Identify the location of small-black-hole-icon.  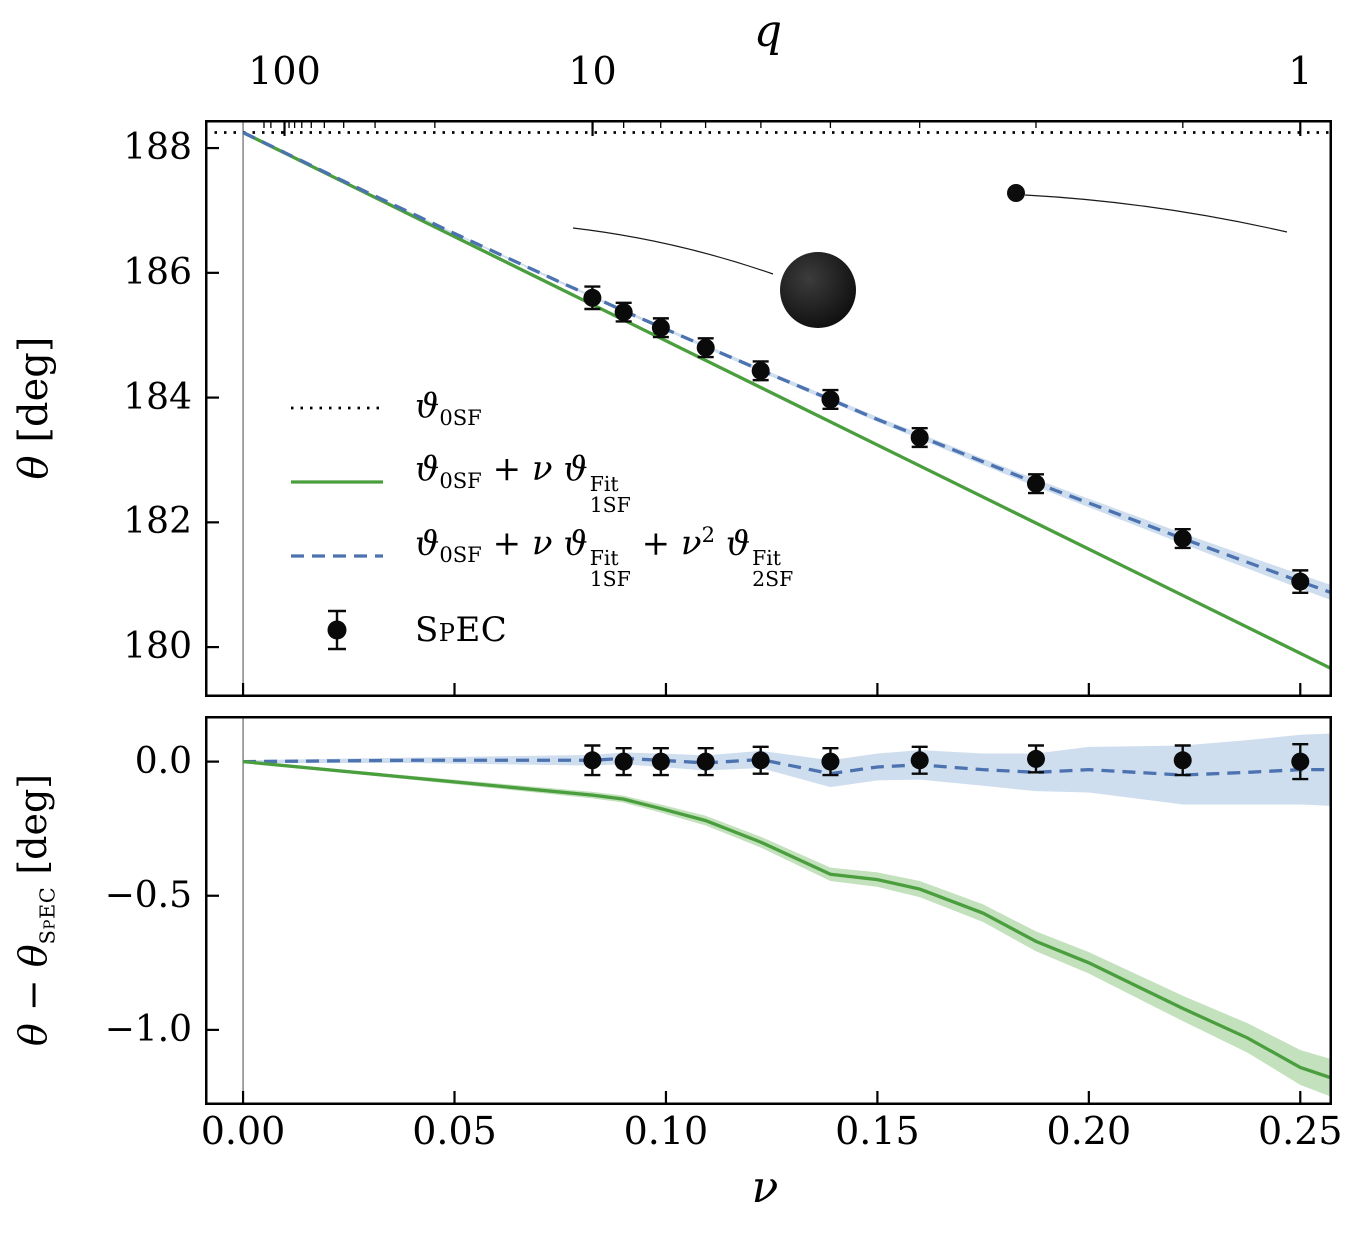
(1016, 193).